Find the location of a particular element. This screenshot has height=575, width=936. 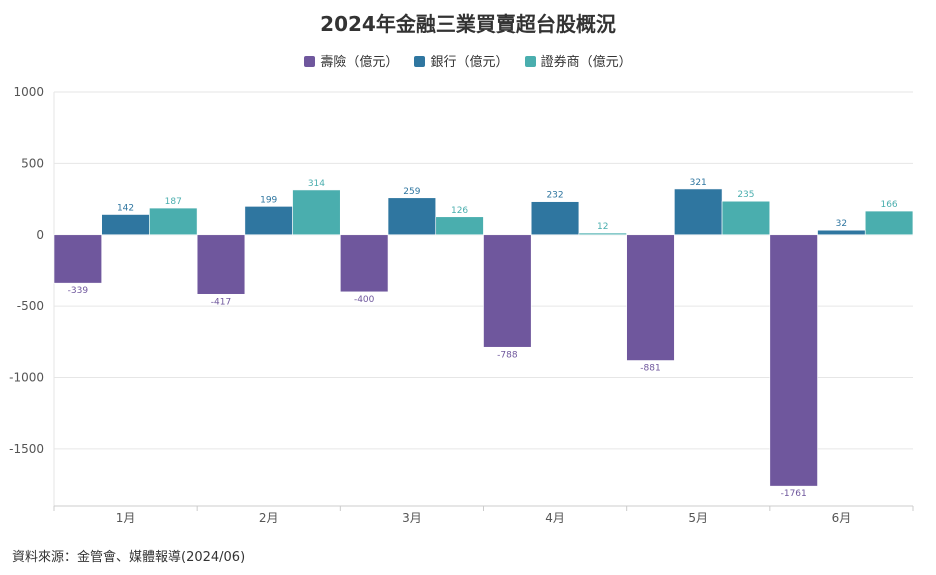

y-tick-label: -1500 is located at coordinates (26, 449).